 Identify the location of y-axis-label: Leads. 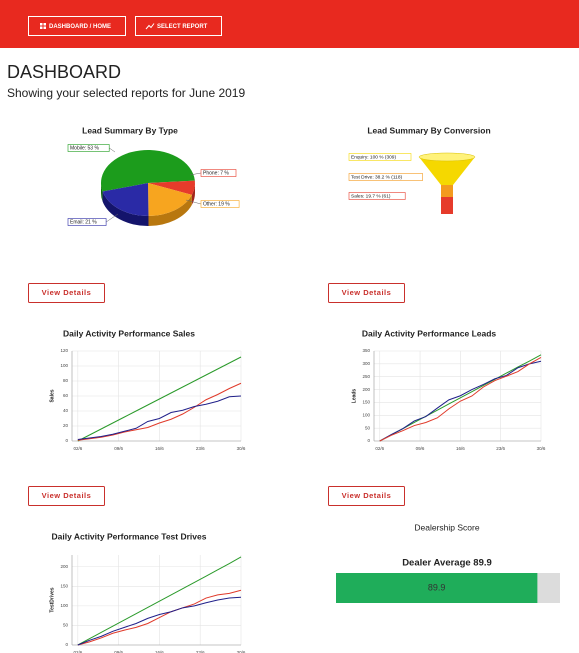
(354, 396).